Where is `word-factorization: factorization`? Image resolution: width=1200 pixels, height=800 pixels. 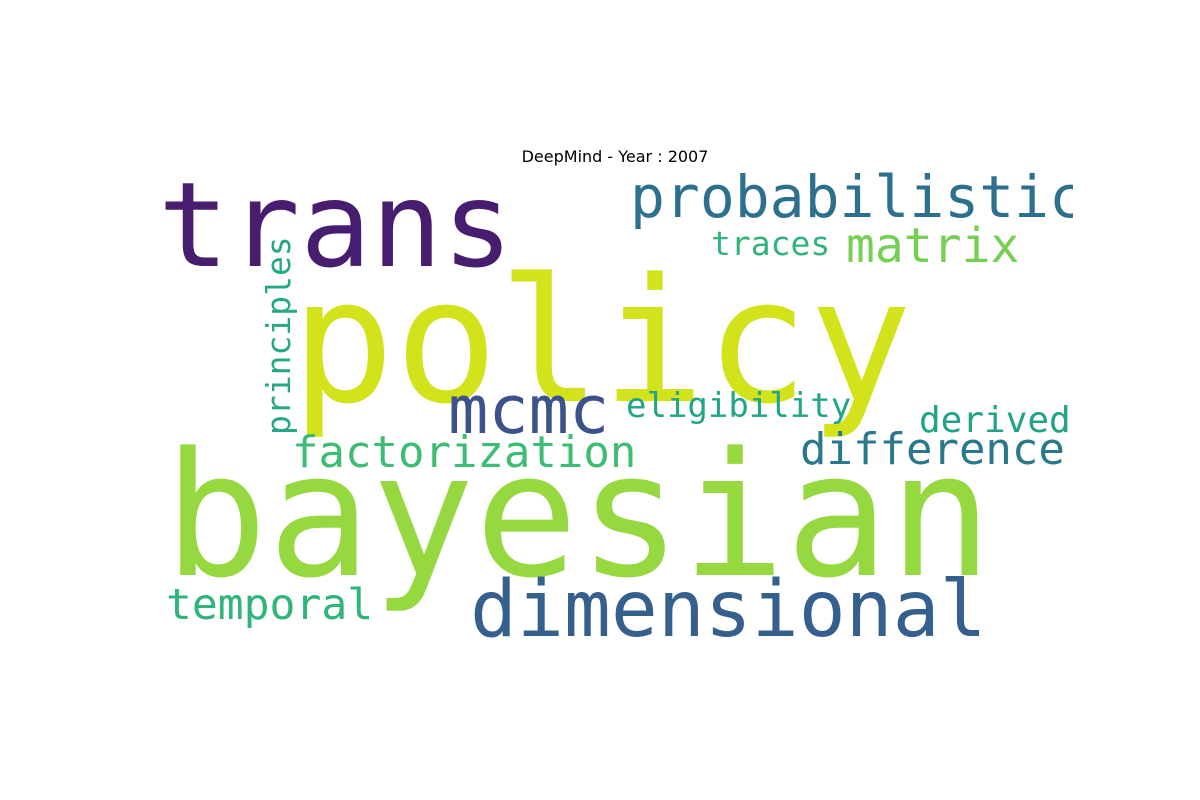
word-factorization: factorization is located at coordinates (464, 452).